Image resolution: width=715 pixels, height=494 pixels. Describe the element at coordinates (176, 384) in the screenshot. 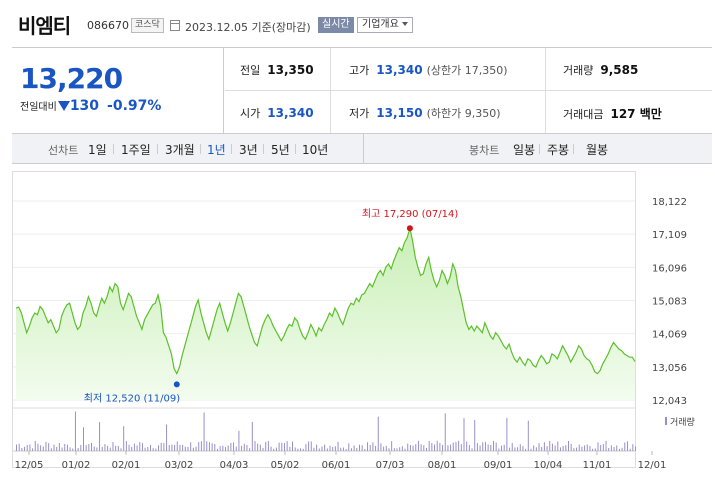

I see `low-marker` at that location.